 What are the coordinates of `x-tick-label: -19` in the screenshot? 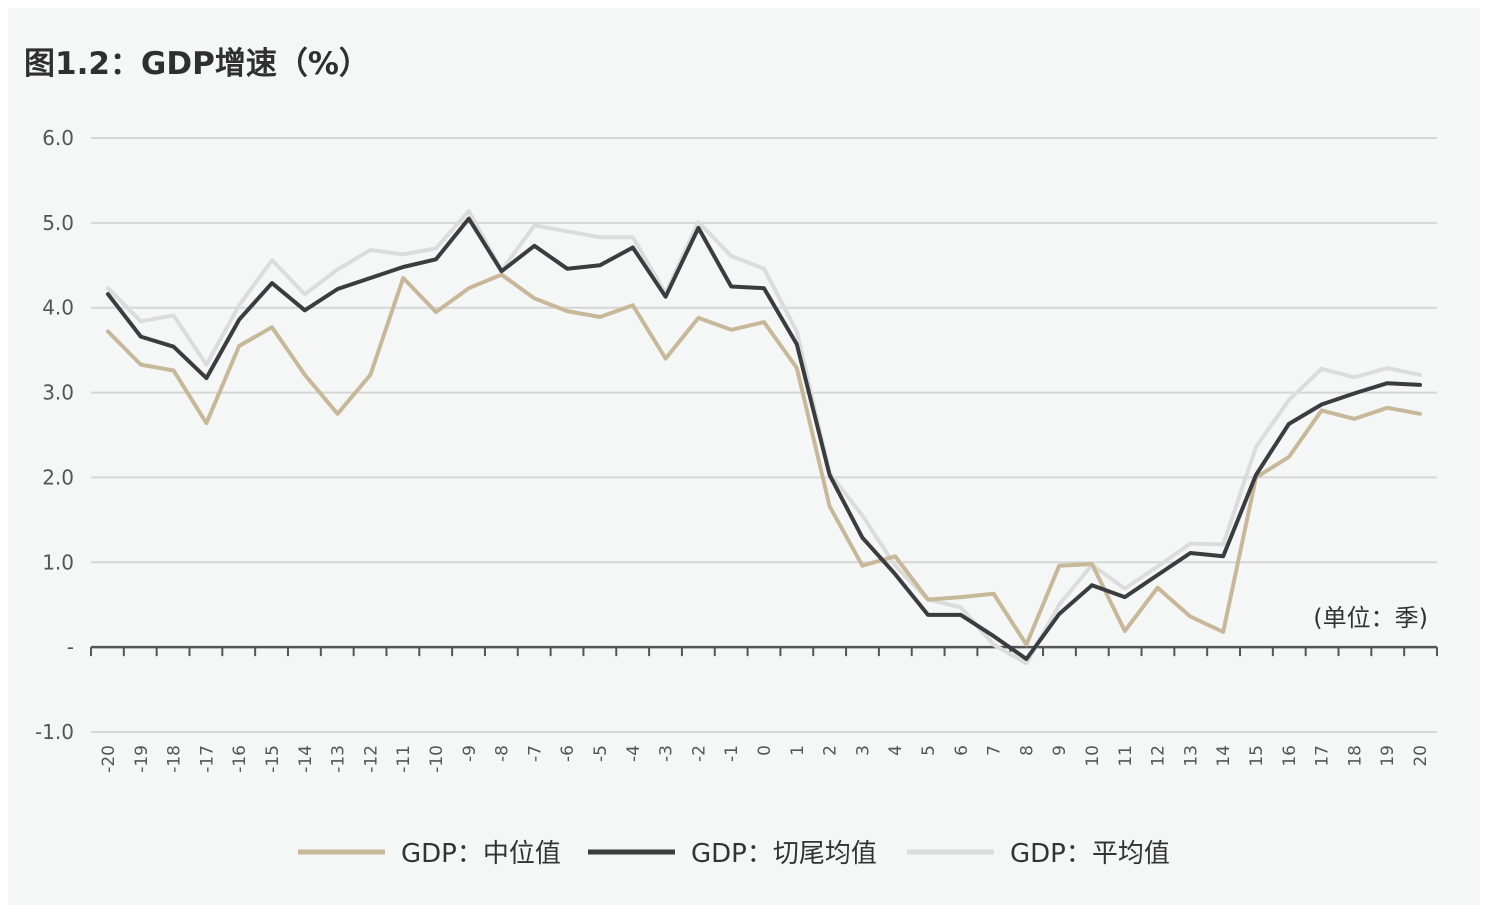 It's located at (142, 759).